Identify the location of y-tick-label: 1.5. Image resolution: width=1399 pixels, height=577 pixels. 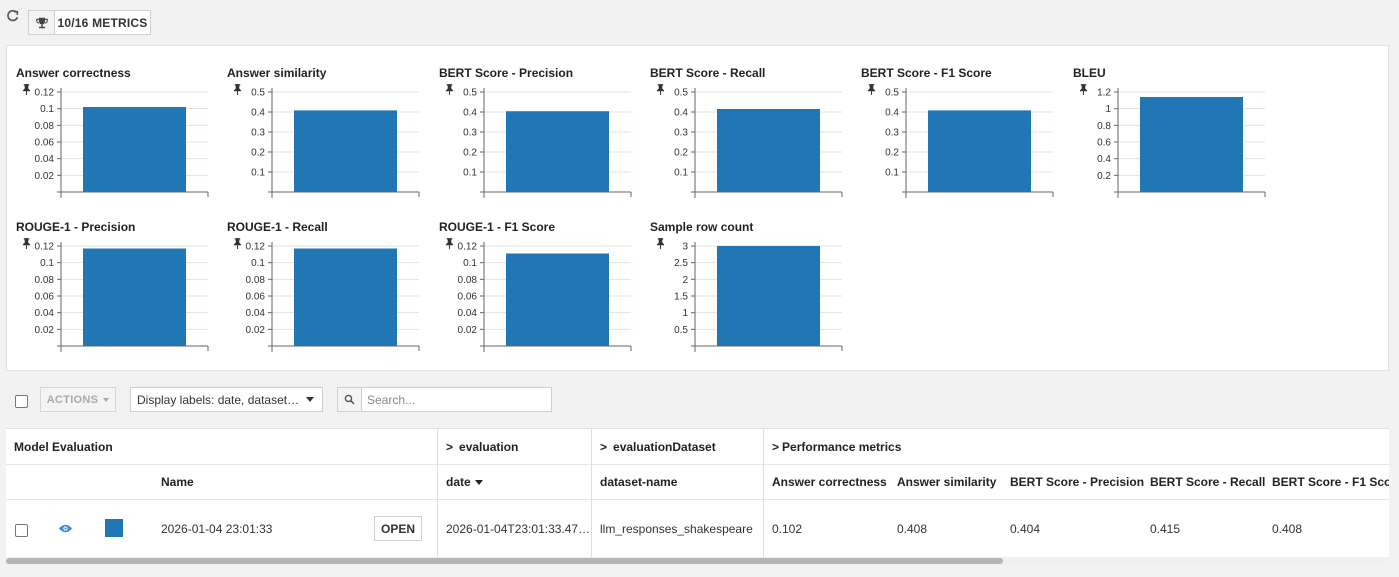
(681, 297).